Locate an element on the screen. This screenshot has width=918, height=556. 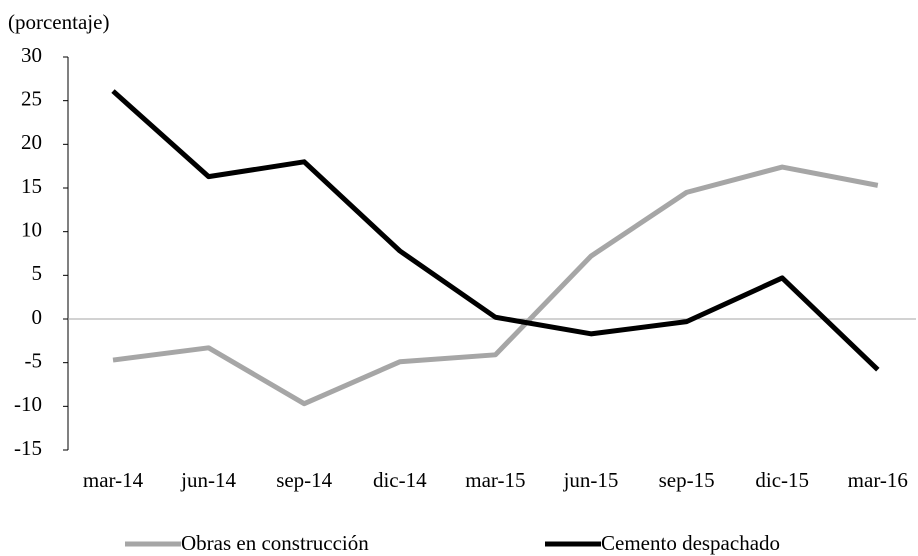
y-tick-label: 15 is located at coordinates (31, 186).